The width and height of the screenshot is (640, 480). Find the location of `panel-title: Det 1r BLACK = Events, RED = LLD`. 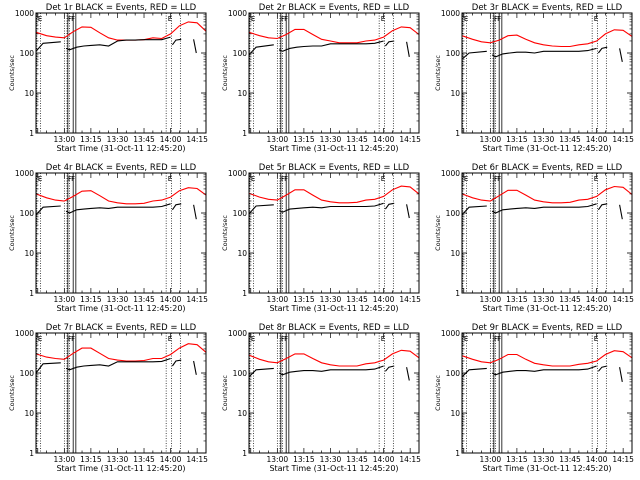

panel-title: Det 1r BLACK = Events, RED = LLD is located at coordinates (121, 8).